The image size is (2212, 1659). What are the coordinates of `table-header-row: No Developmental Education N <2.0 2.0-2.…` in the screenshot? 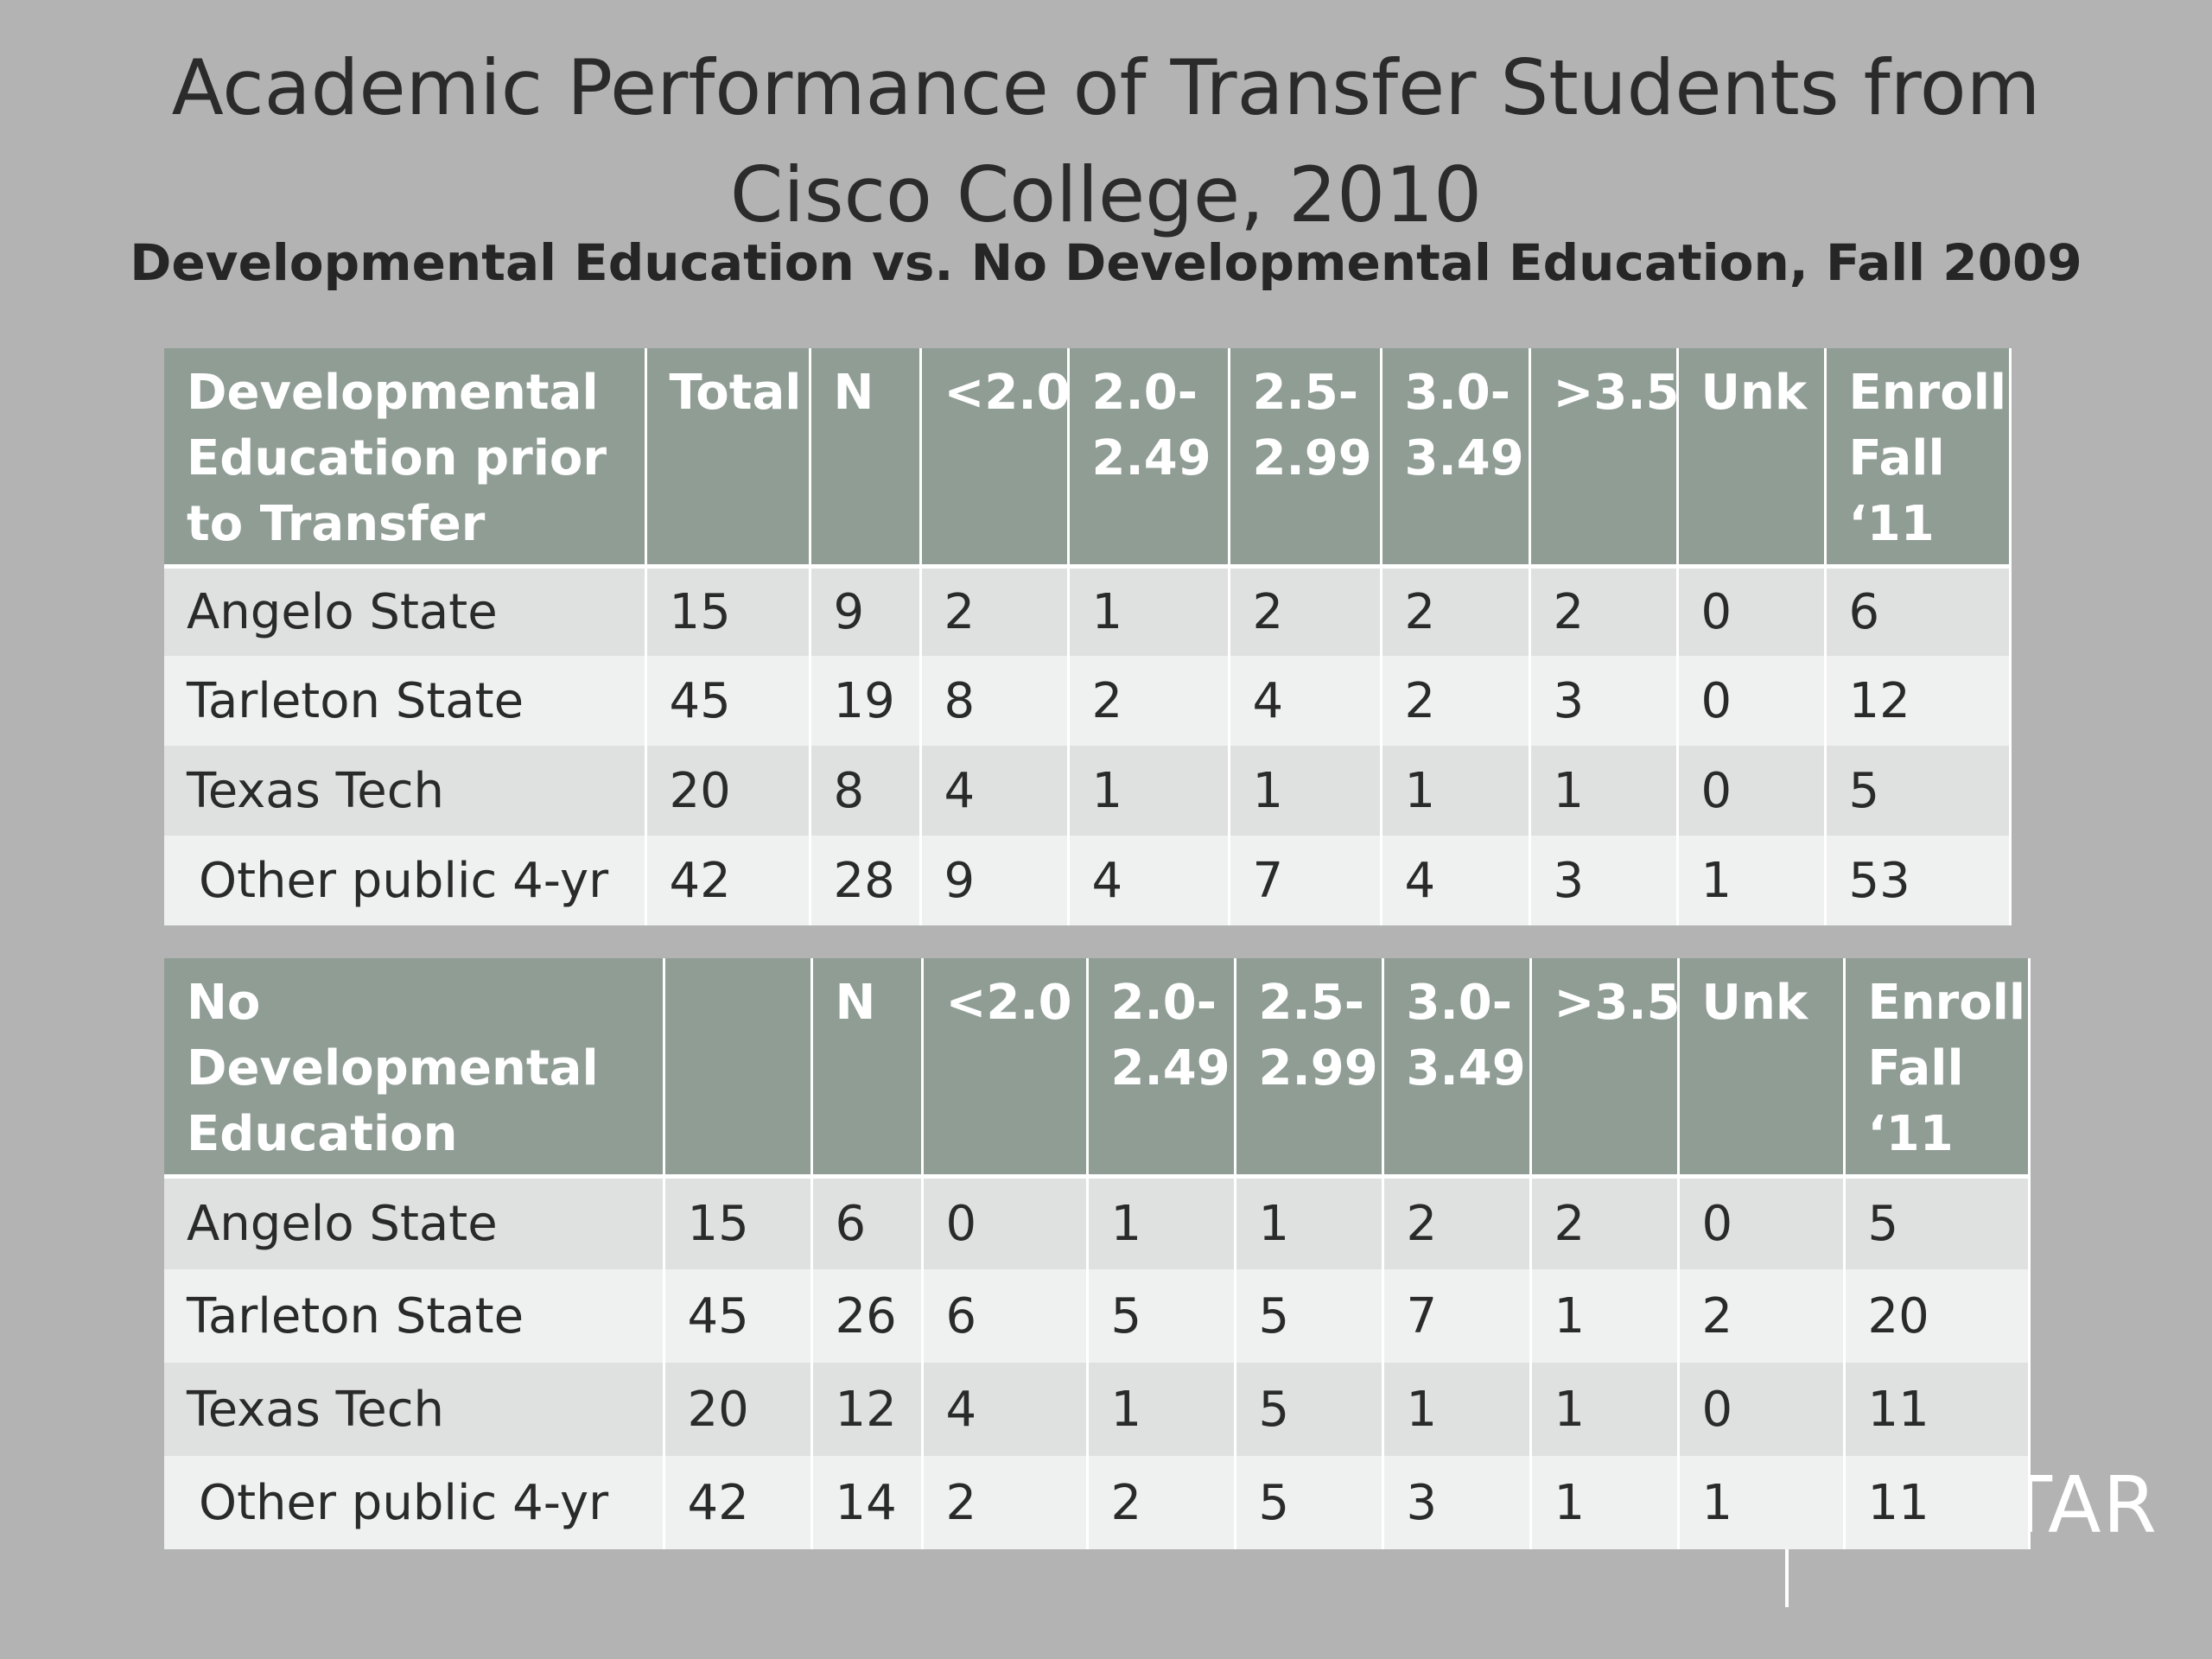 It's located at (1097, 1068).